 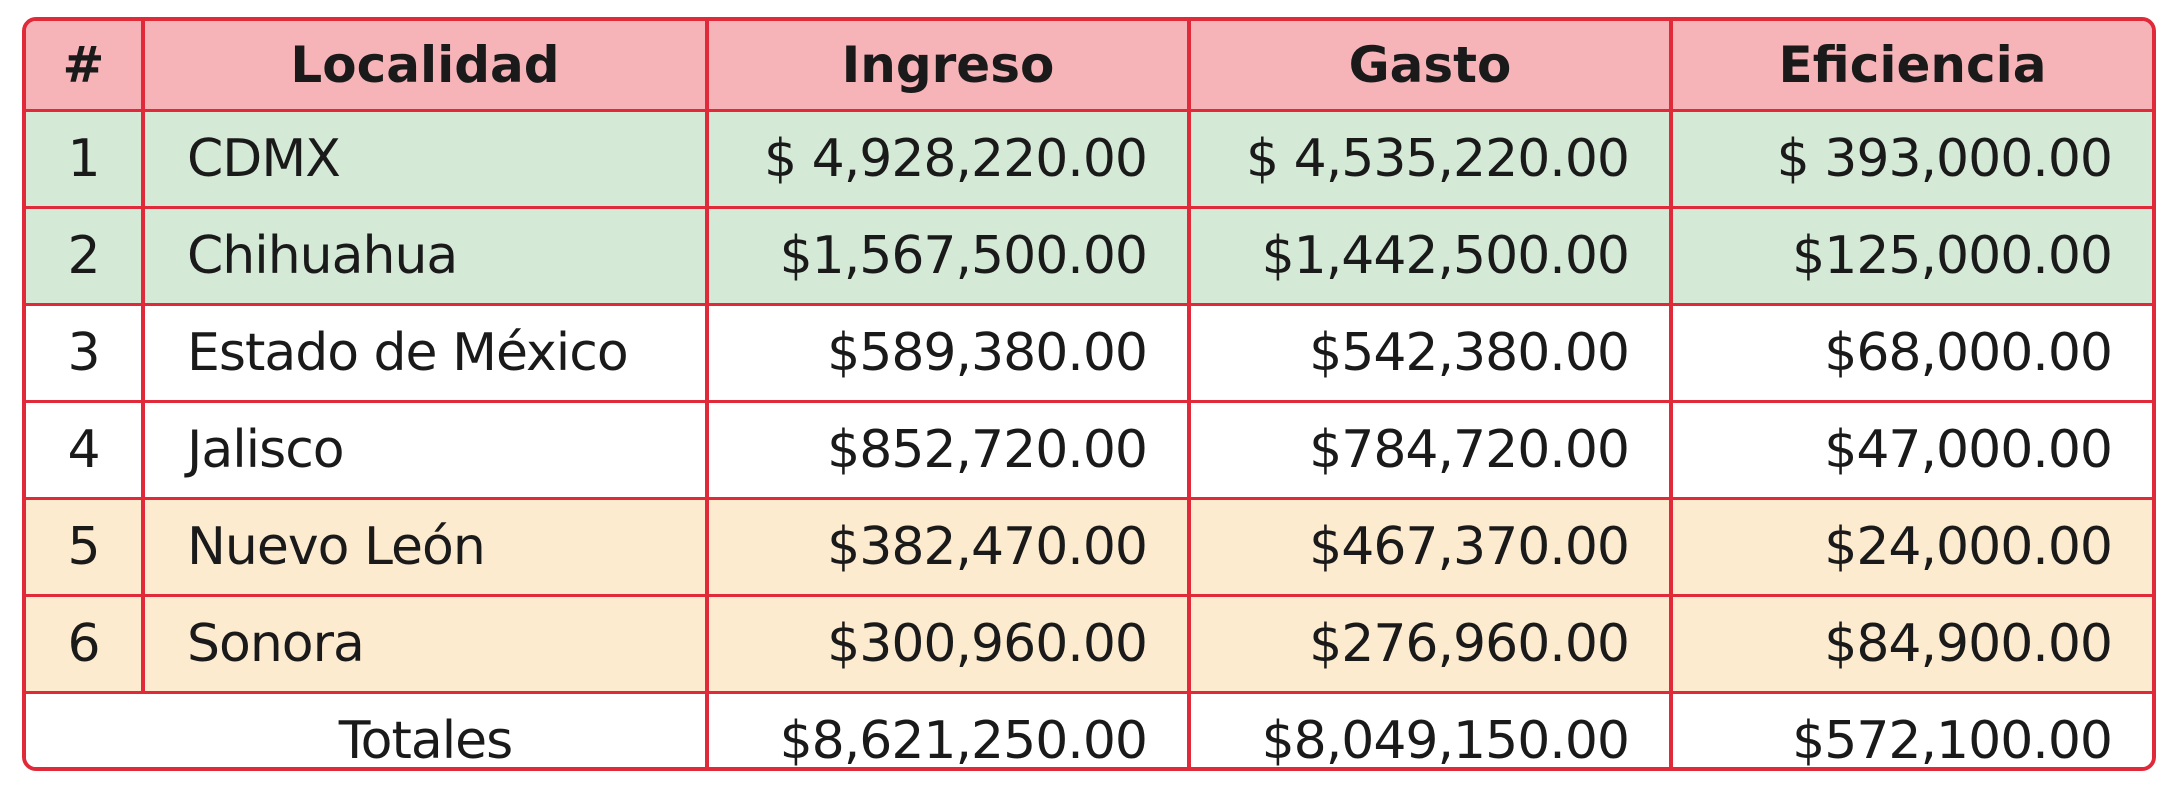 I want to click on row-num: 1, so click(x=85, y=159).